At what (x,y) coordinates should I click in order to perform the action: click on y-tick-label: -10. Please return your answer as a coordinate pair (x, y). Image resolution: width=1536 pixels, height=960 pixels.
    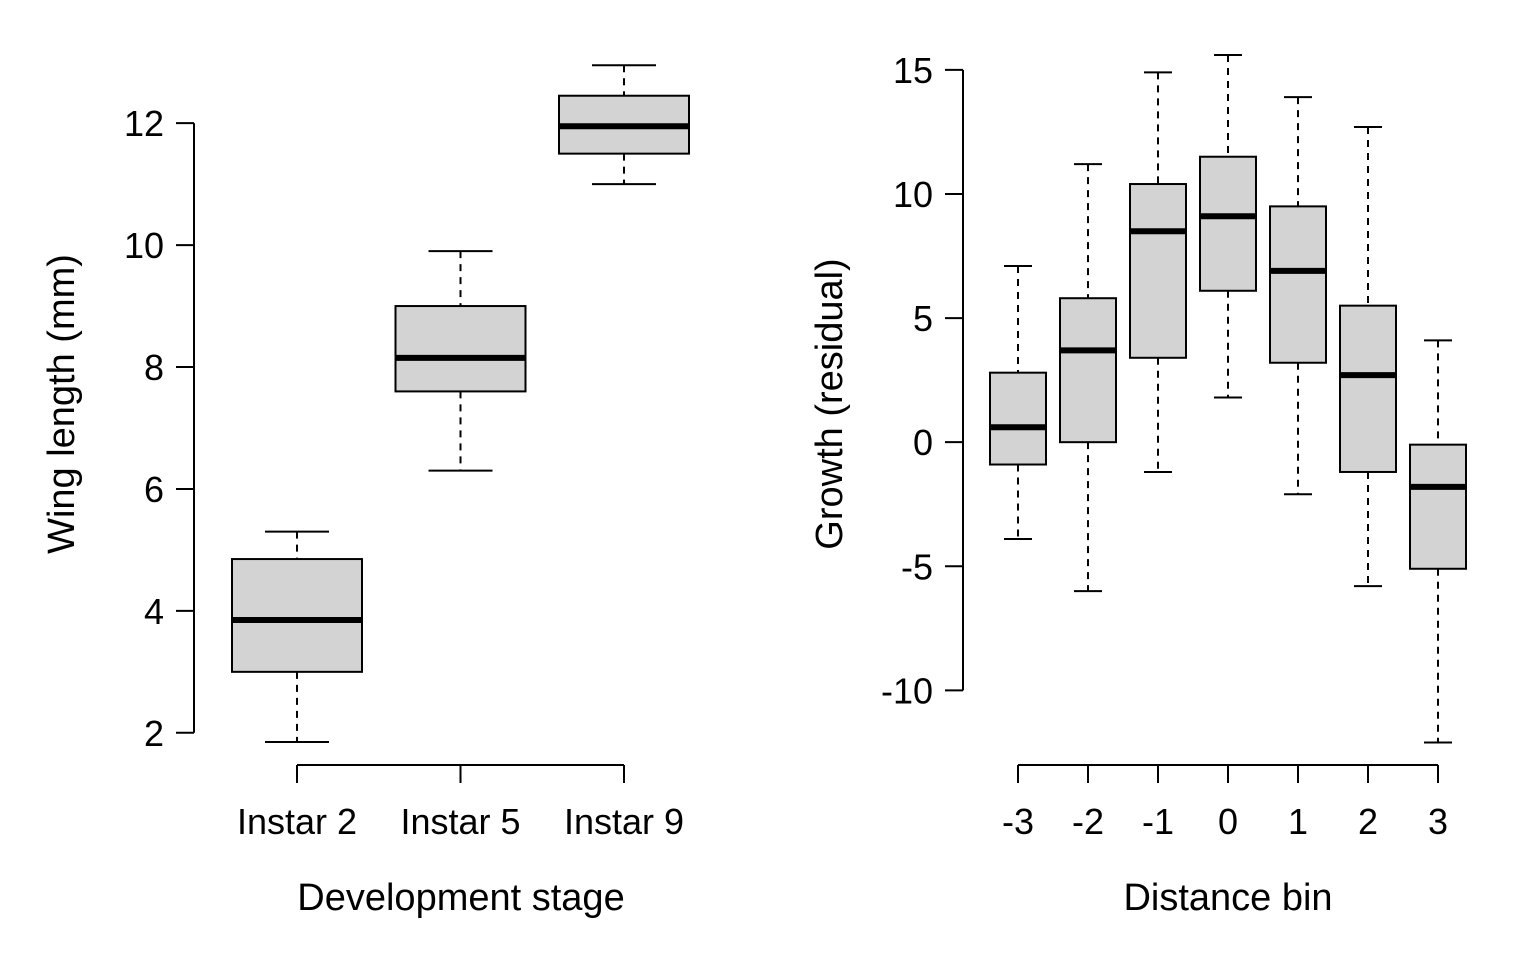
    Looking at the image, I should click on (907, 690).